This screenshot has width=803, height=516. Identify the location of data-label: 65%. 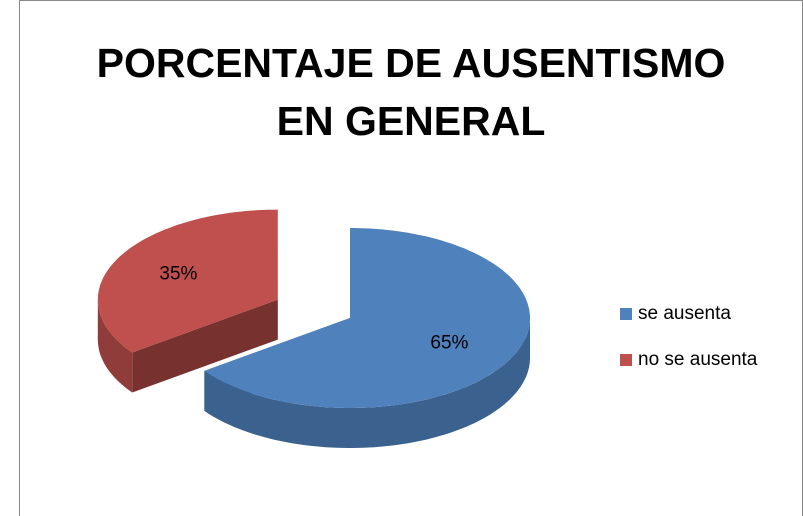
(449, 342).